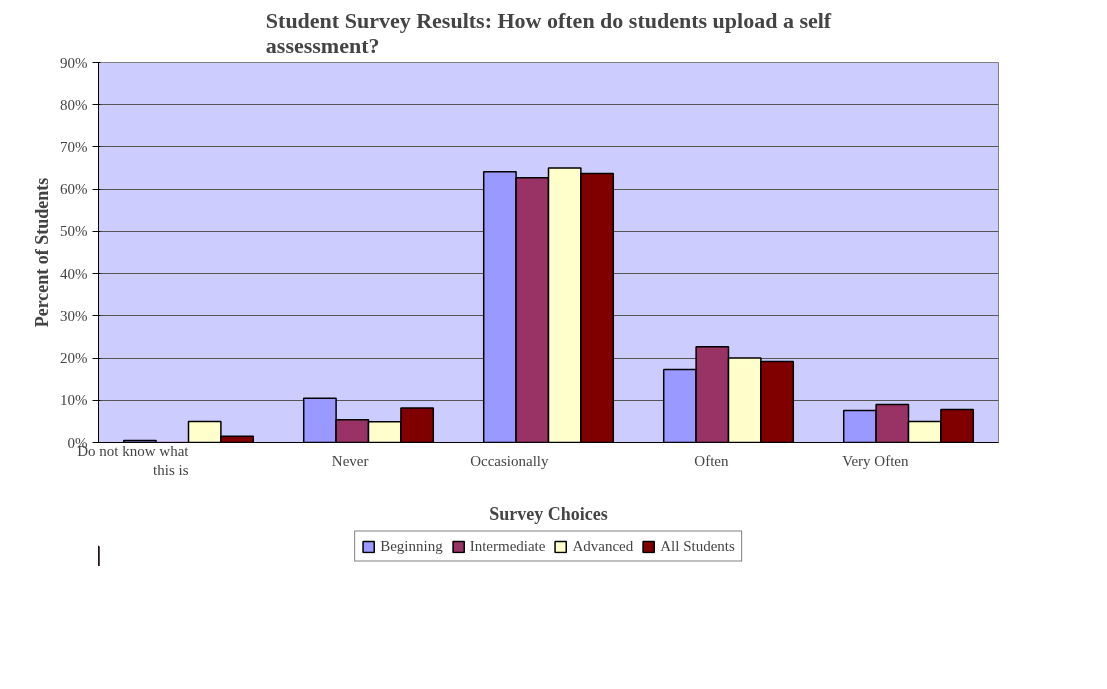 The width and height of the screenshot is (1107, 689). I want to click on y-tick-label: 50%, so click(74, 231).